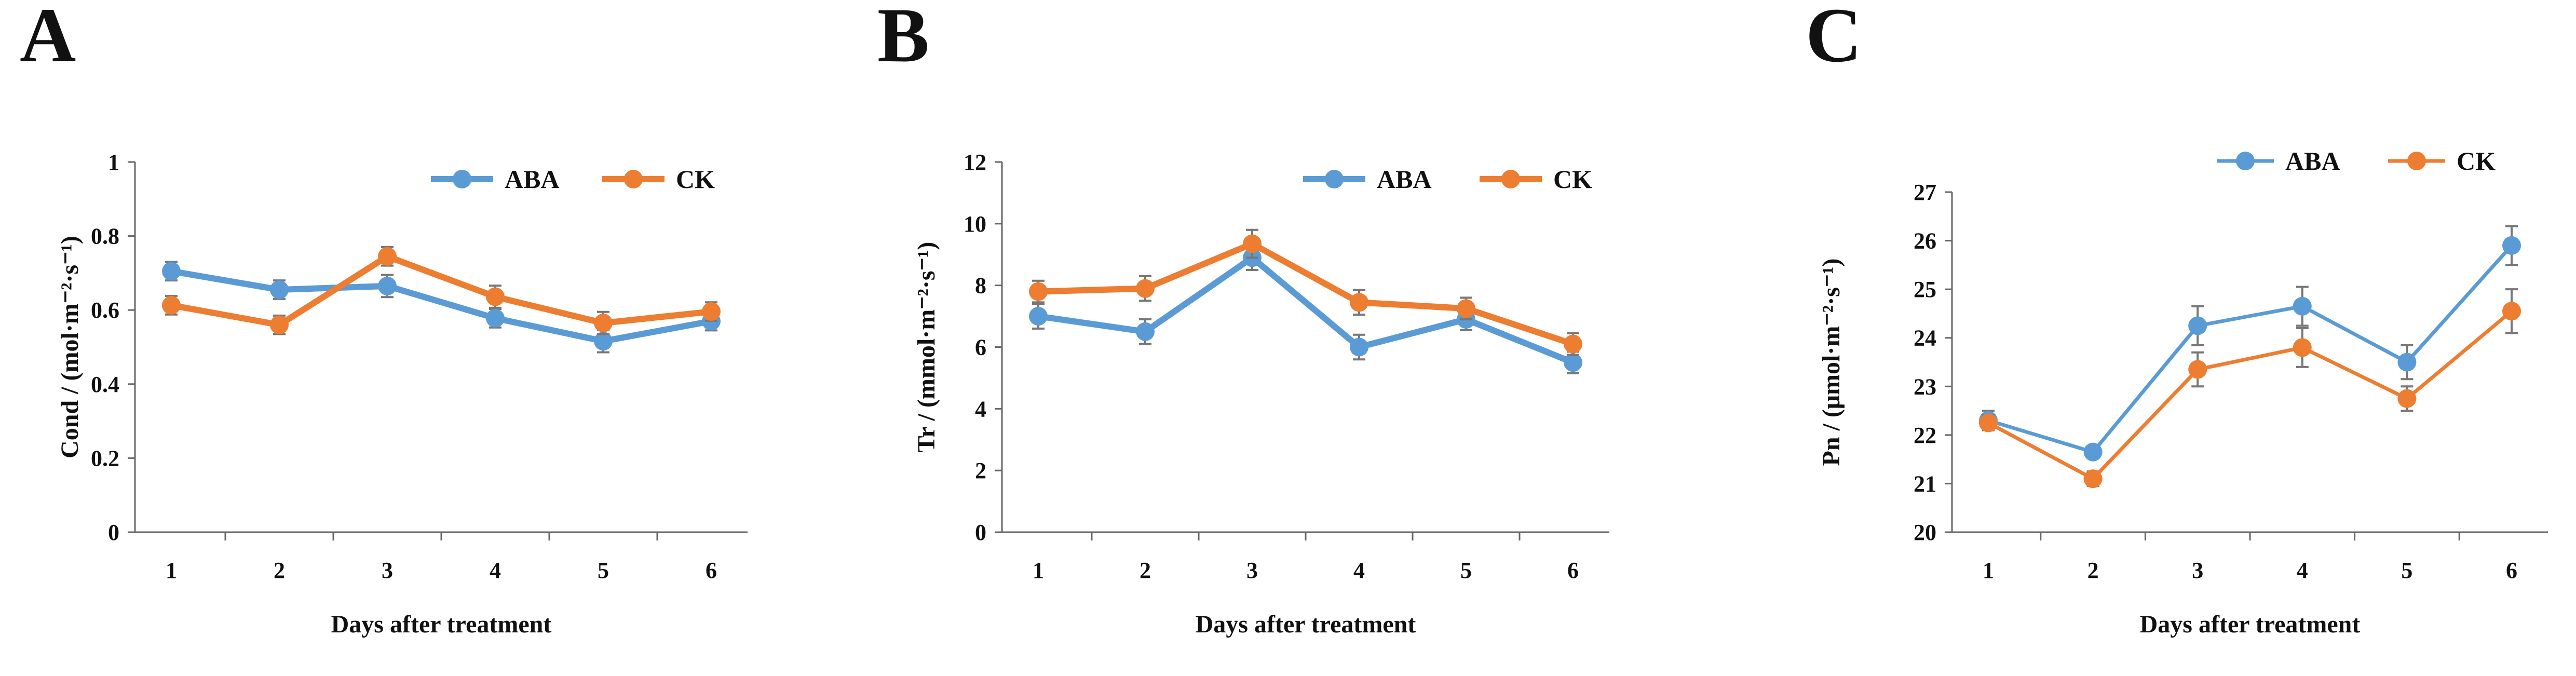  What do you see at coordinates (980, 286) in the screenshot?
I see `y-tick-label: 8` at bounding box center [980, 286].